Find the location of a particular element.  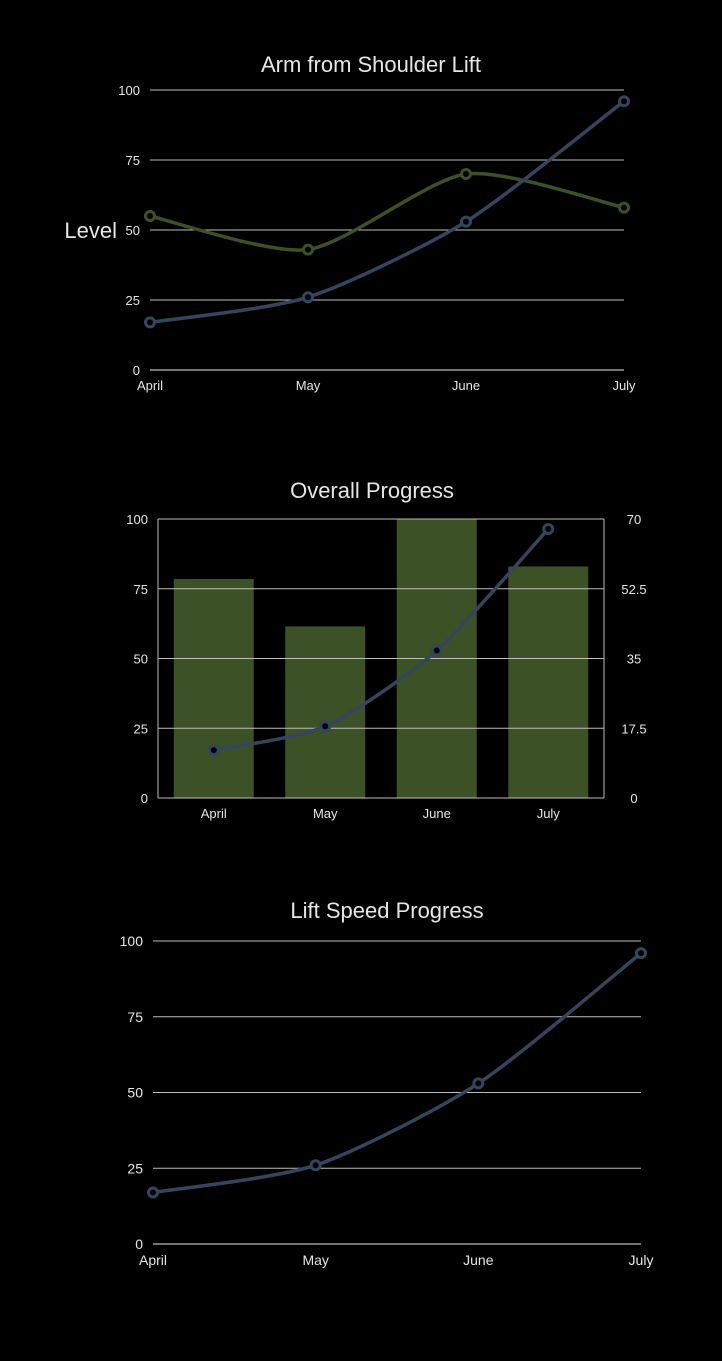

y2-tick-label: 52.5 is located at coordinates (633, 589).